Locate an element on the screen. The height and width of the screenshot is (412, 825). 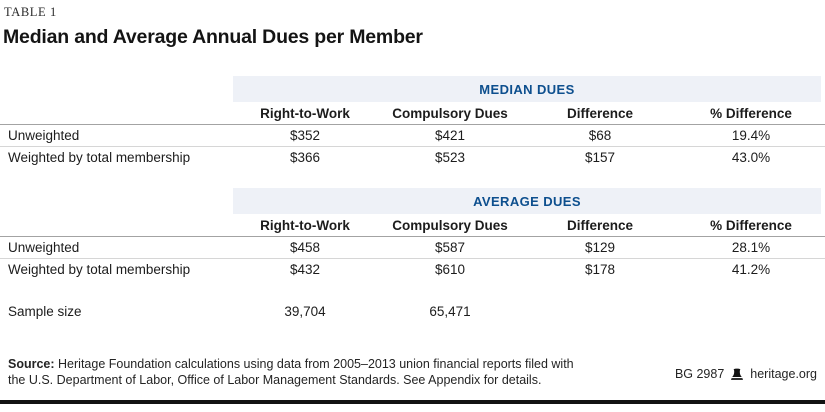
section-band-label: MEDIAN DUES is located at coordinates (527, 89).